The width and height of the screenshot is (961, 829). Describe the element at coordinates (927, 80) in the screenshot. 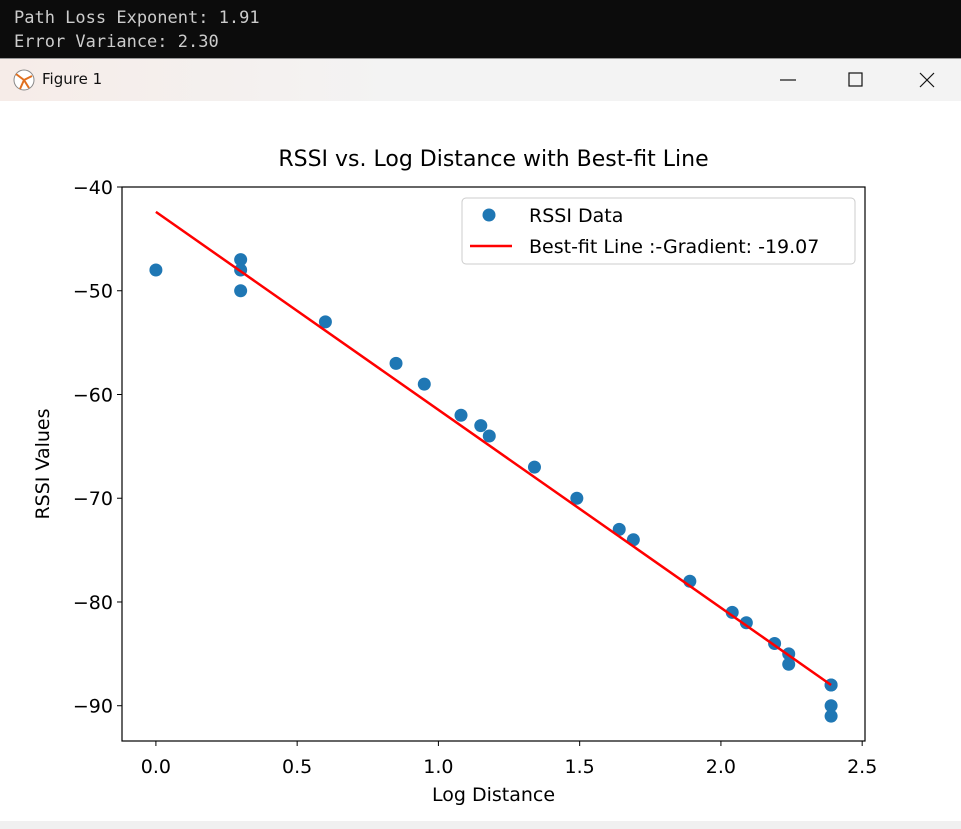

I see `close-button` at that location.